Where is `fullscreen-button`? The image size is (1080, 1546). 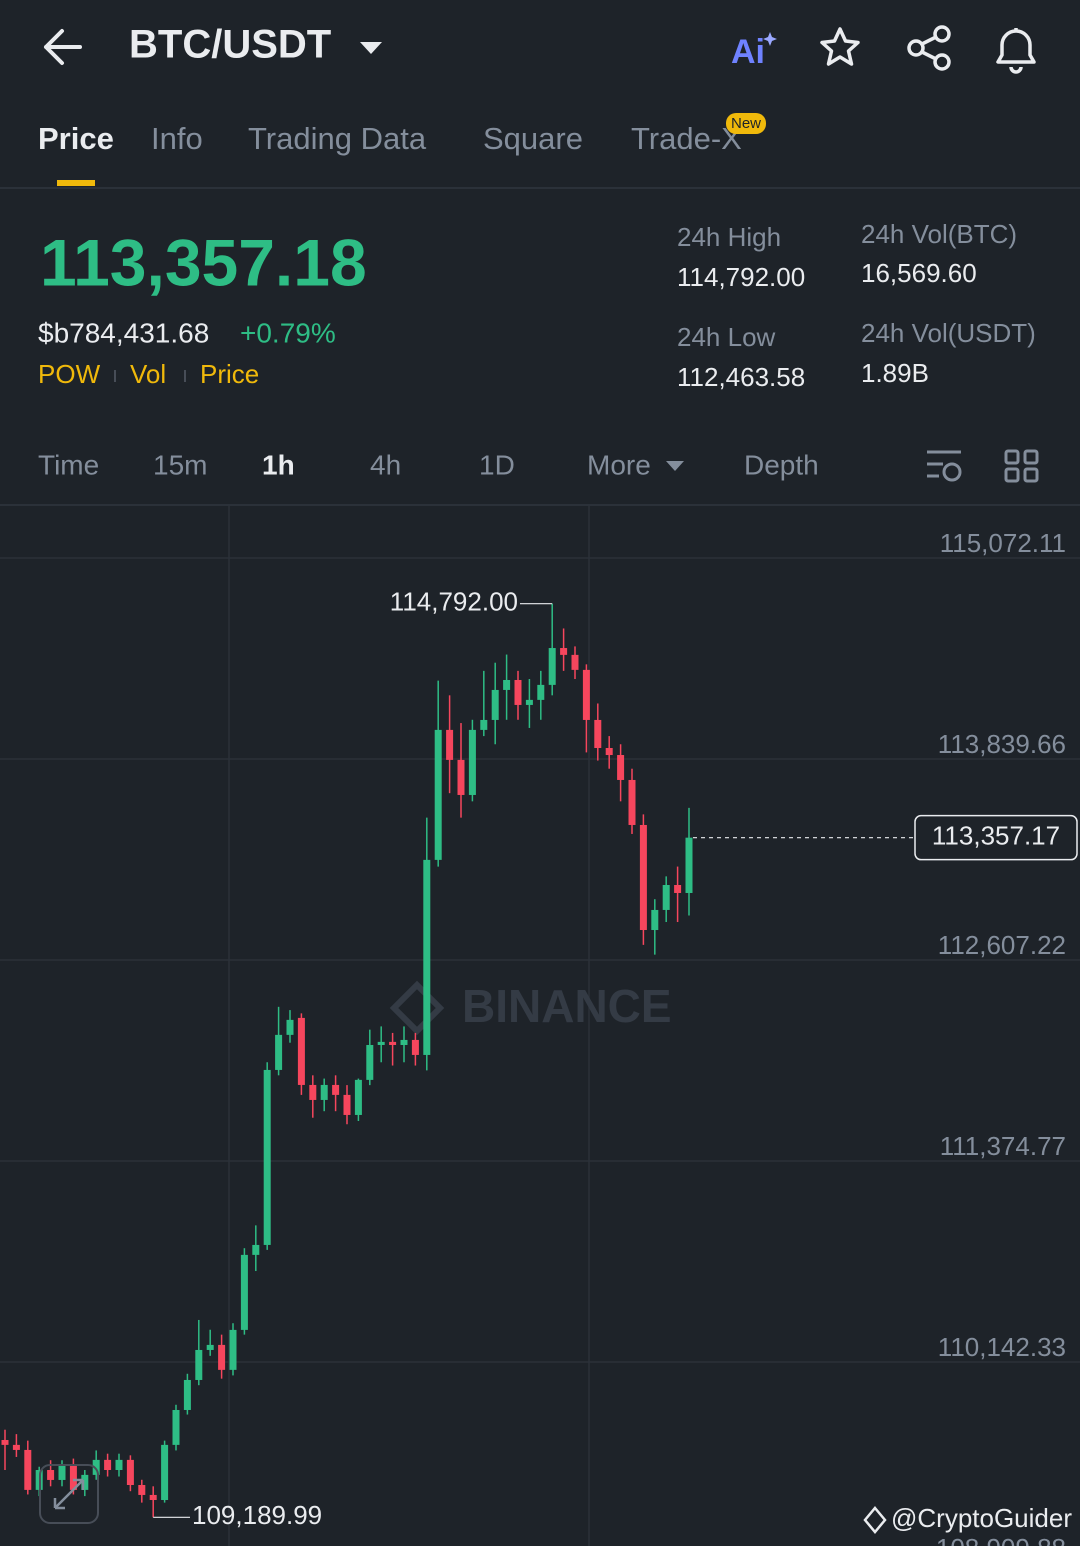 fullscreen-button is located at coordinates (69, 1494).